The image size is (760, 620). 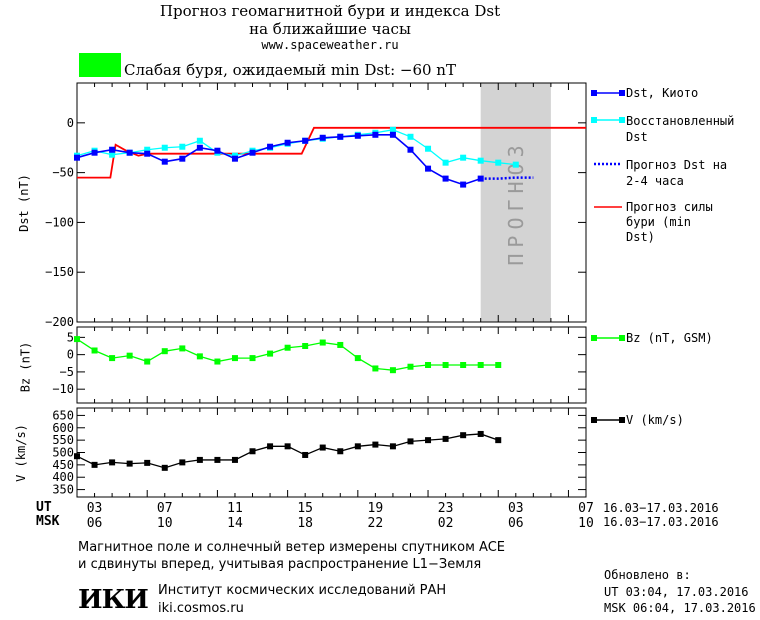 What do you see at coordinates (23, 203) in the screenshot?
I see `dst-axis-label: Dst (nT)` at bounding box center [23, 203].